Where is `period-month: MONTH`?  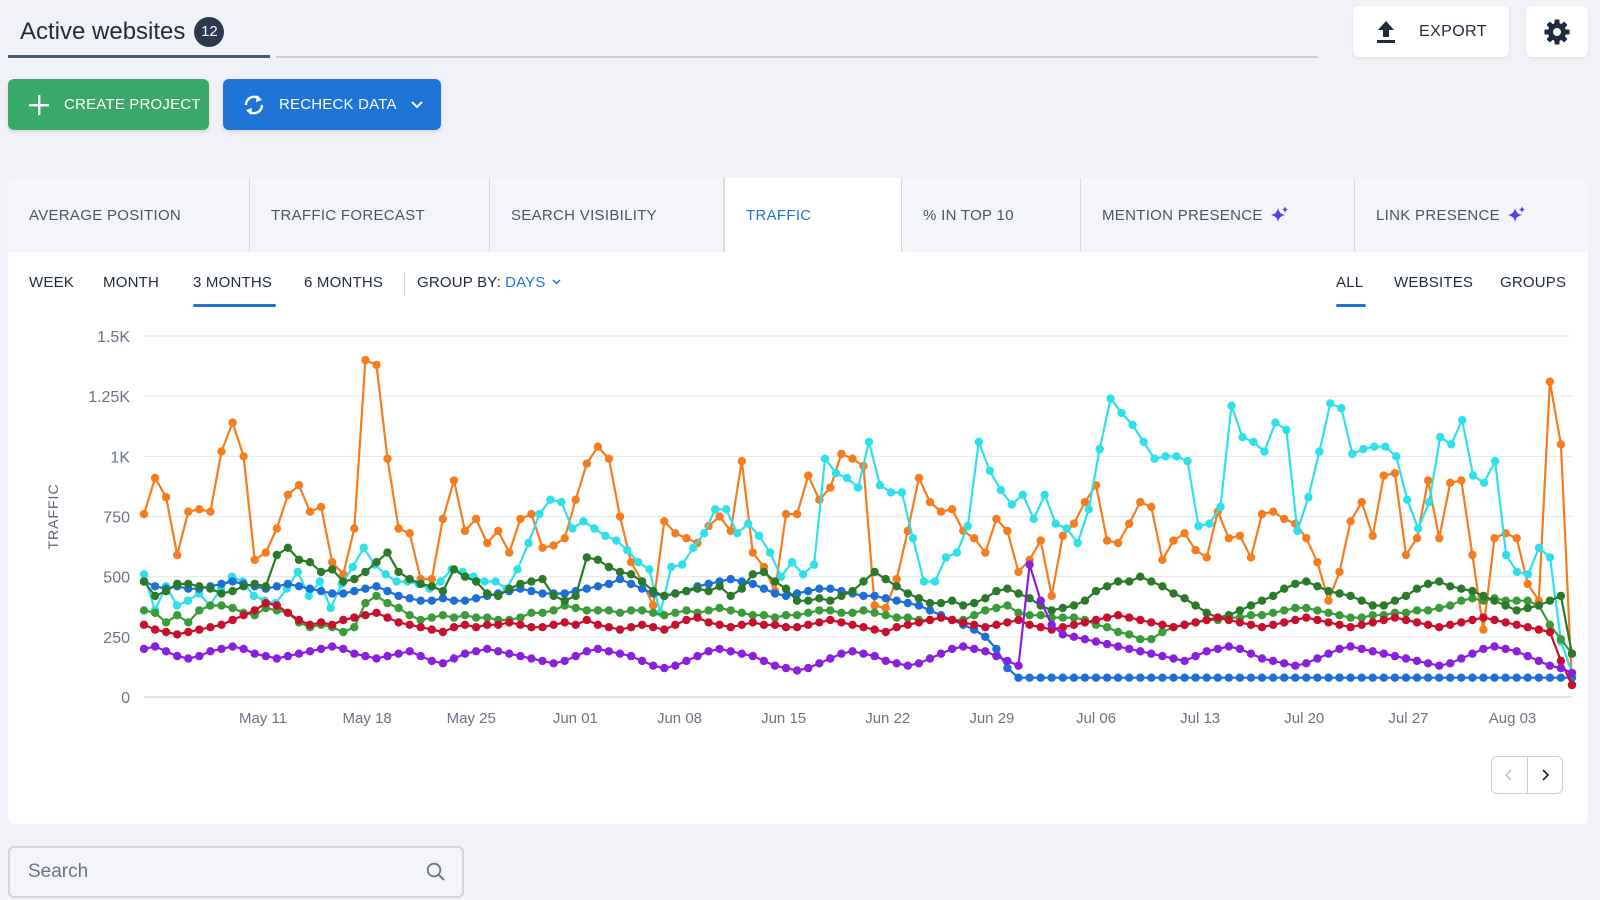
period-month: MONTH is located at coordinates (131, 282).